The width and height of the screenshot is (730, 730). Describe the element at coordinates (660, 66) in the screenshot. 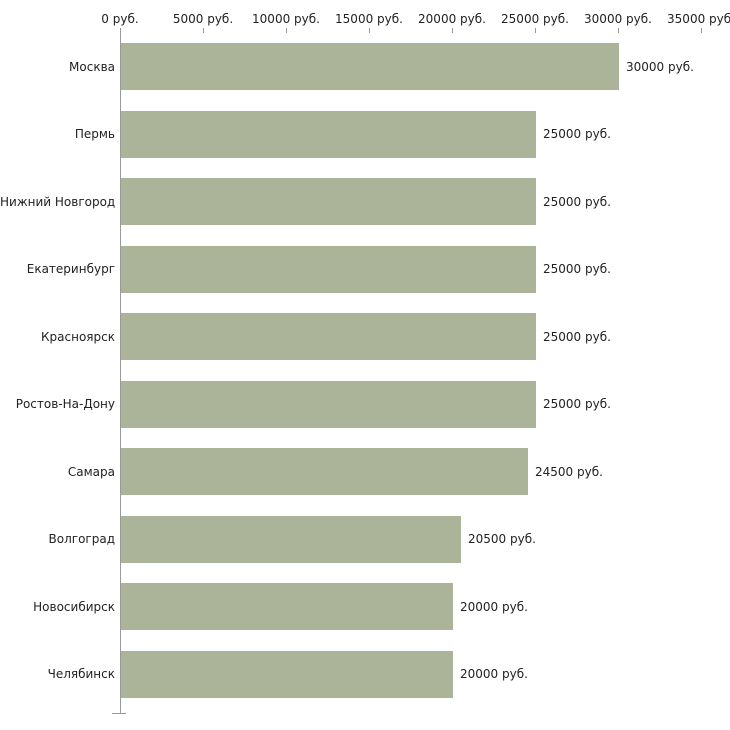

I see `value-label: 30000 руб.` at that location.